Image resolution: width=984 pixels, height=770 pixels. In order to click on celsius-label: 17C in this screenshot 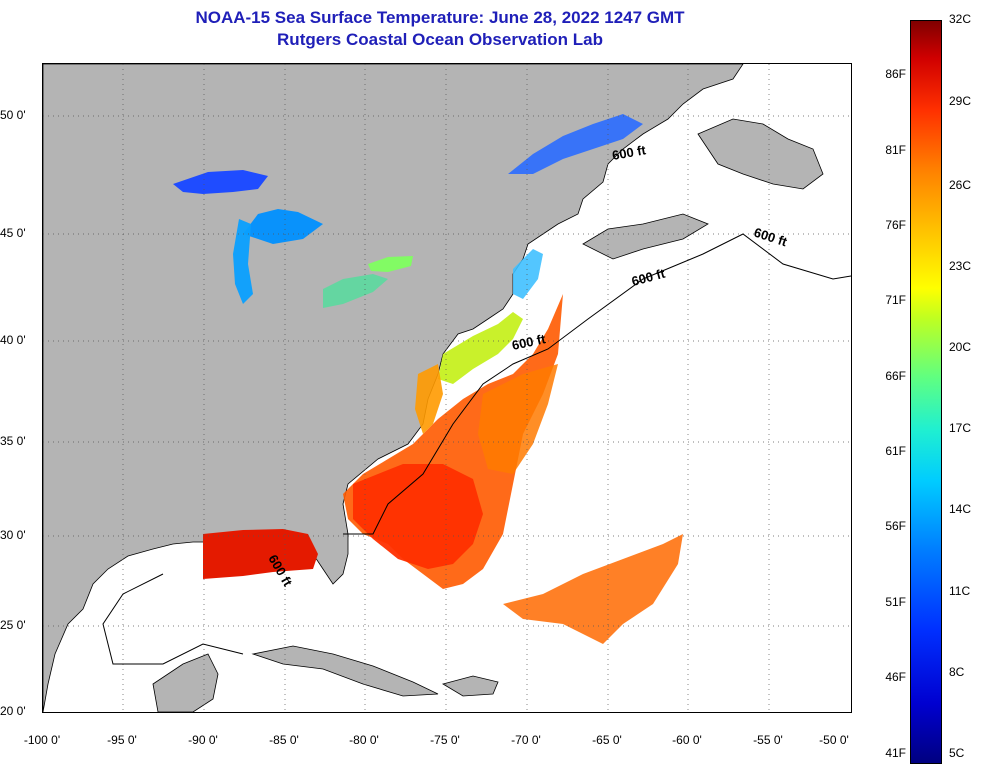, I will do `click(960, 428)`.